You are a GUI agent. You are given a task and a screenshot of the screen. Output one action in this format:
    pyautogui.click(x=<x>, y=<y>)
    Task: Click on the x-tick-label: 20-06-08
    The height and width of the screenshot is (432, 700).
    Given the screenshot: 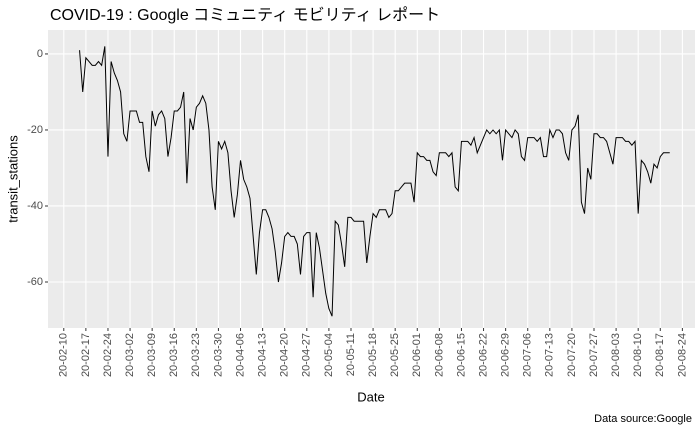 What is the action you would take?
    pyautogui.click(x=439, y=355)
    